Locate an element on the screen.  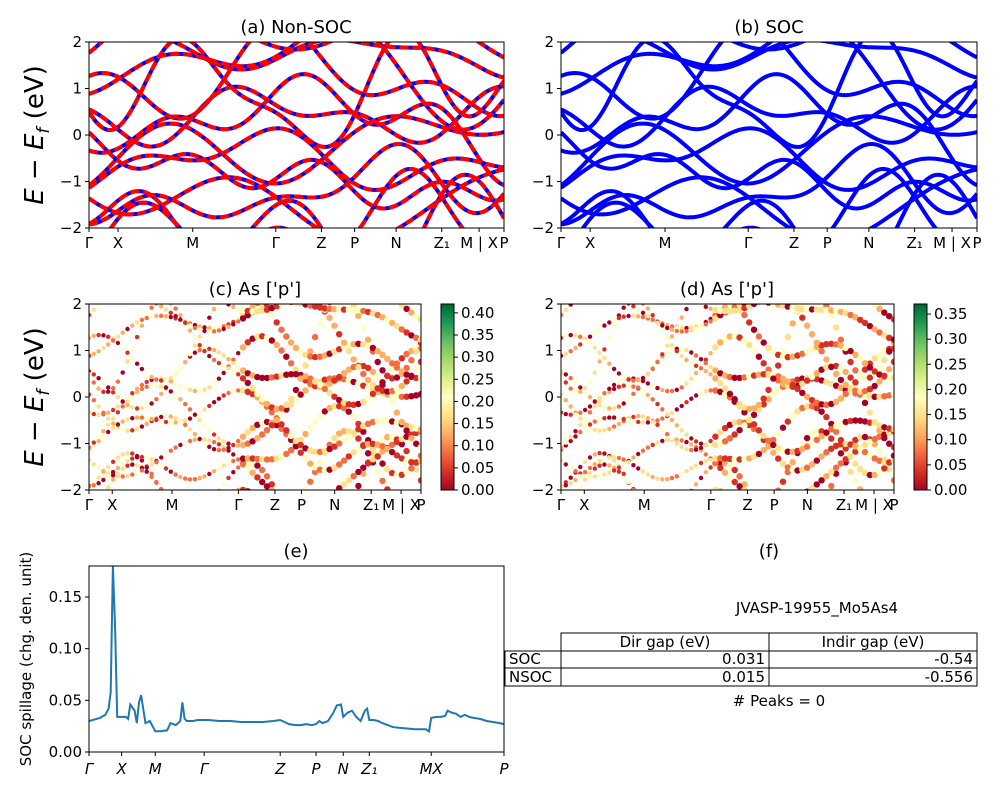
x-tick-label: Γ is located at coordinates (205, 769).